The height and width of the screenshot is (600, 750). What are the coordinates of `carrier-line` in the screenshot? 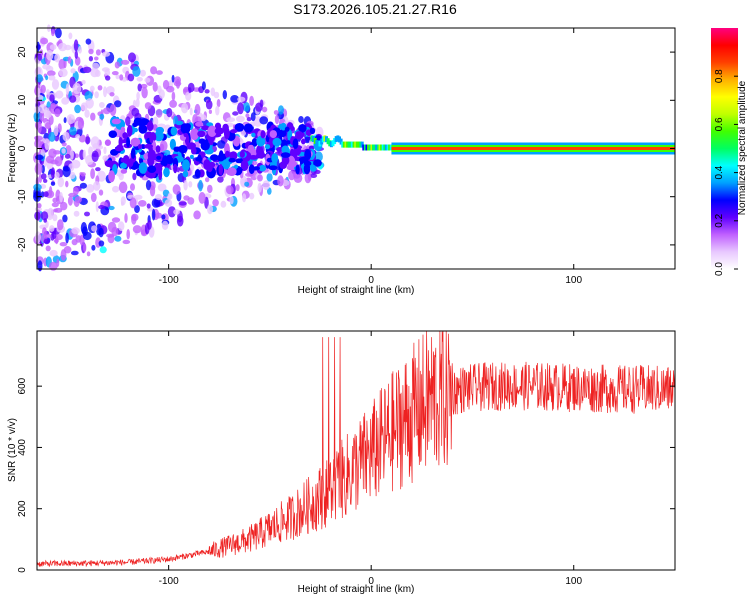 It's located at (533, 148).